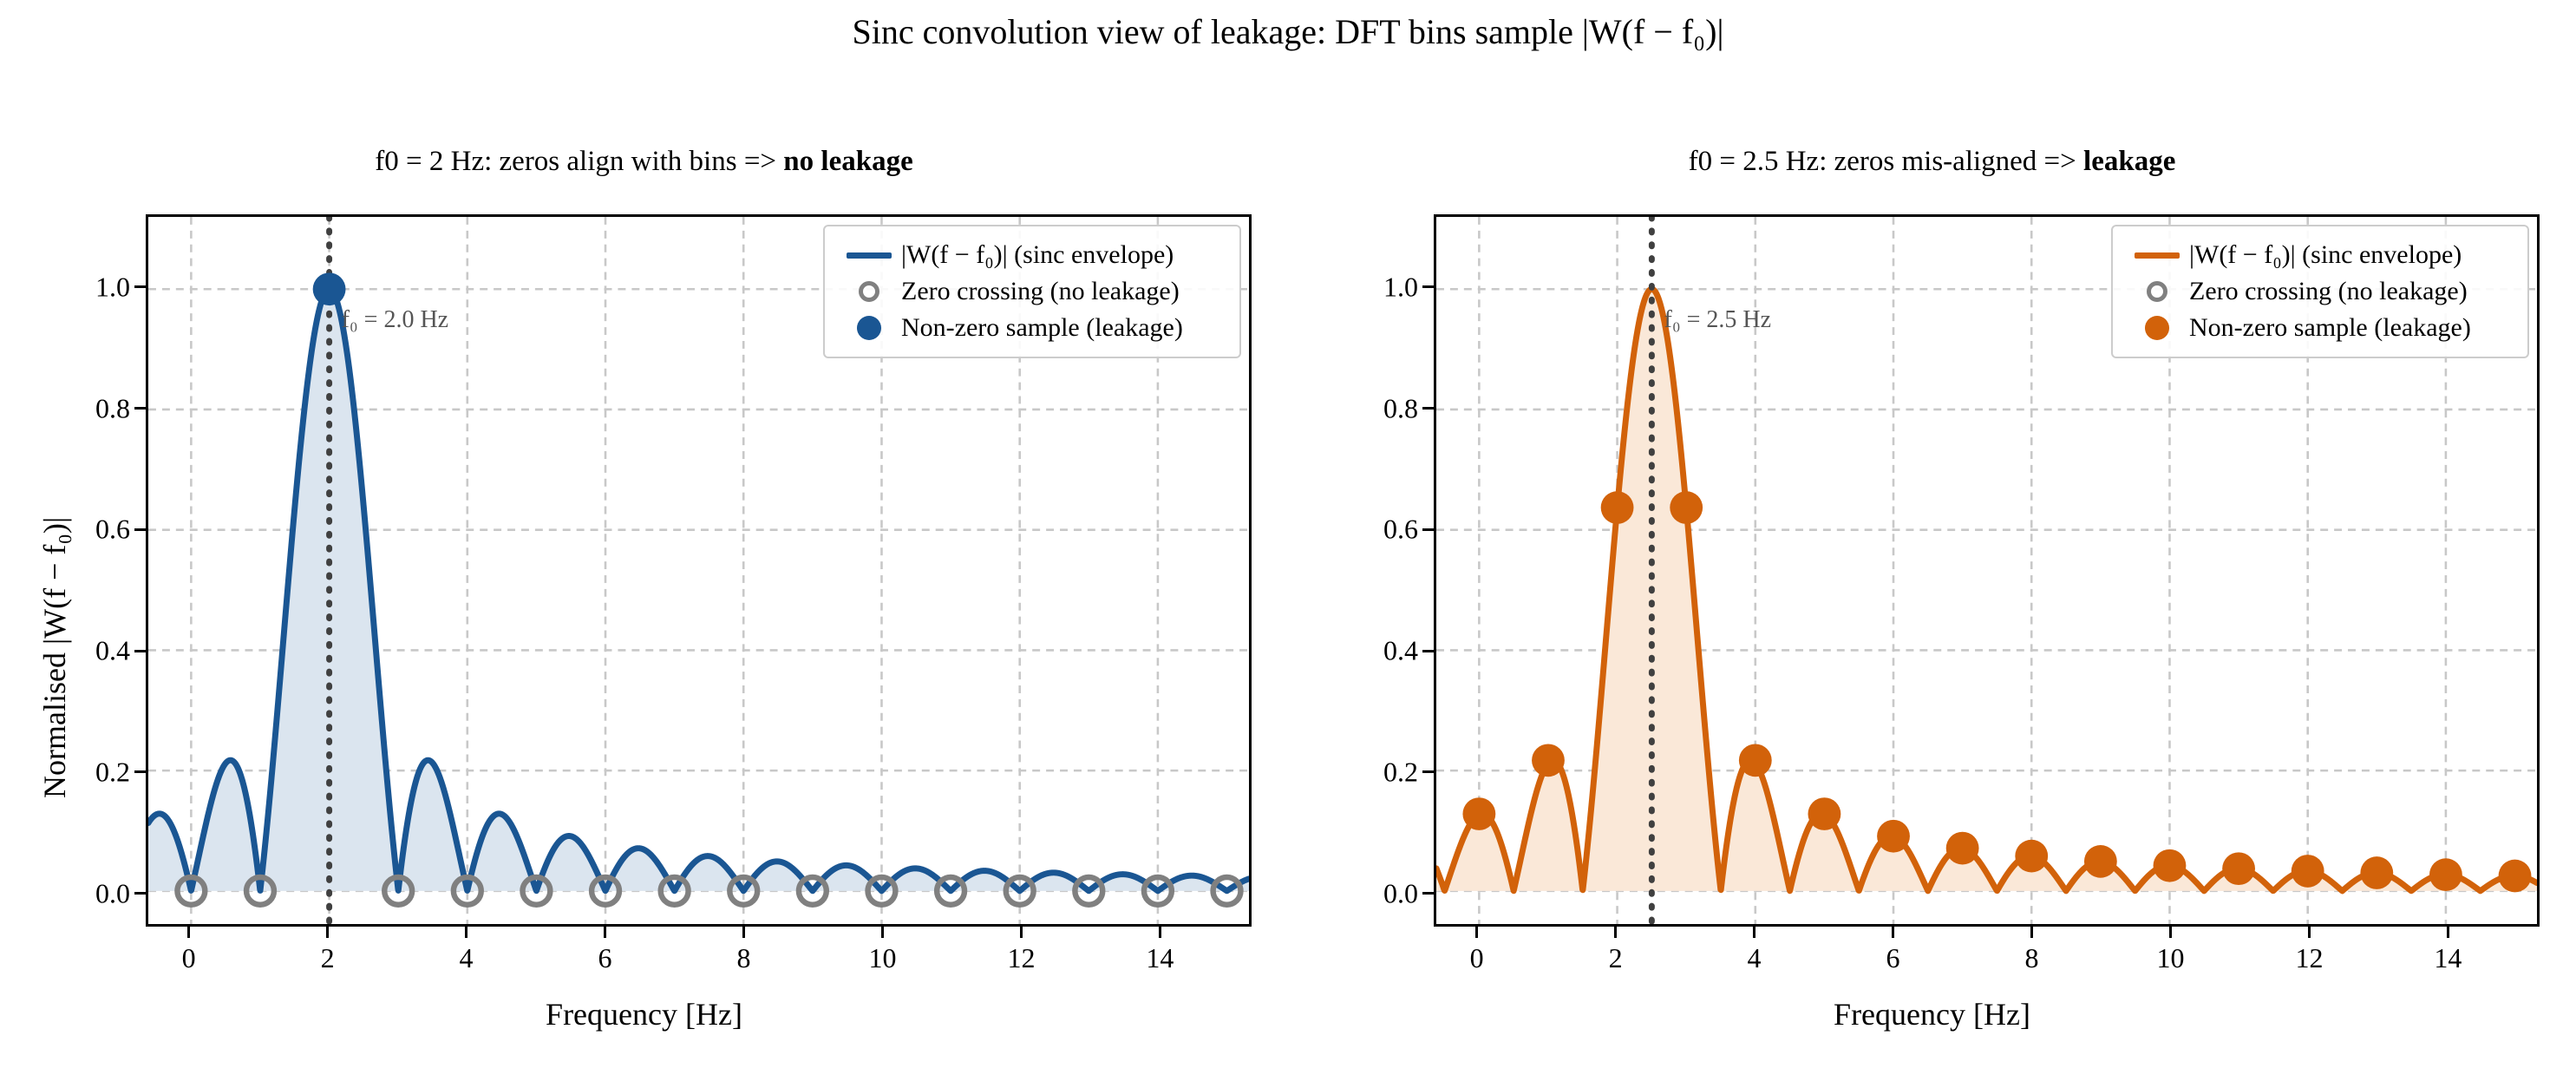  Describe the element at coordinates (1400, 529) in the screenshot. I see `y-tick-label: 0.6` at that location.